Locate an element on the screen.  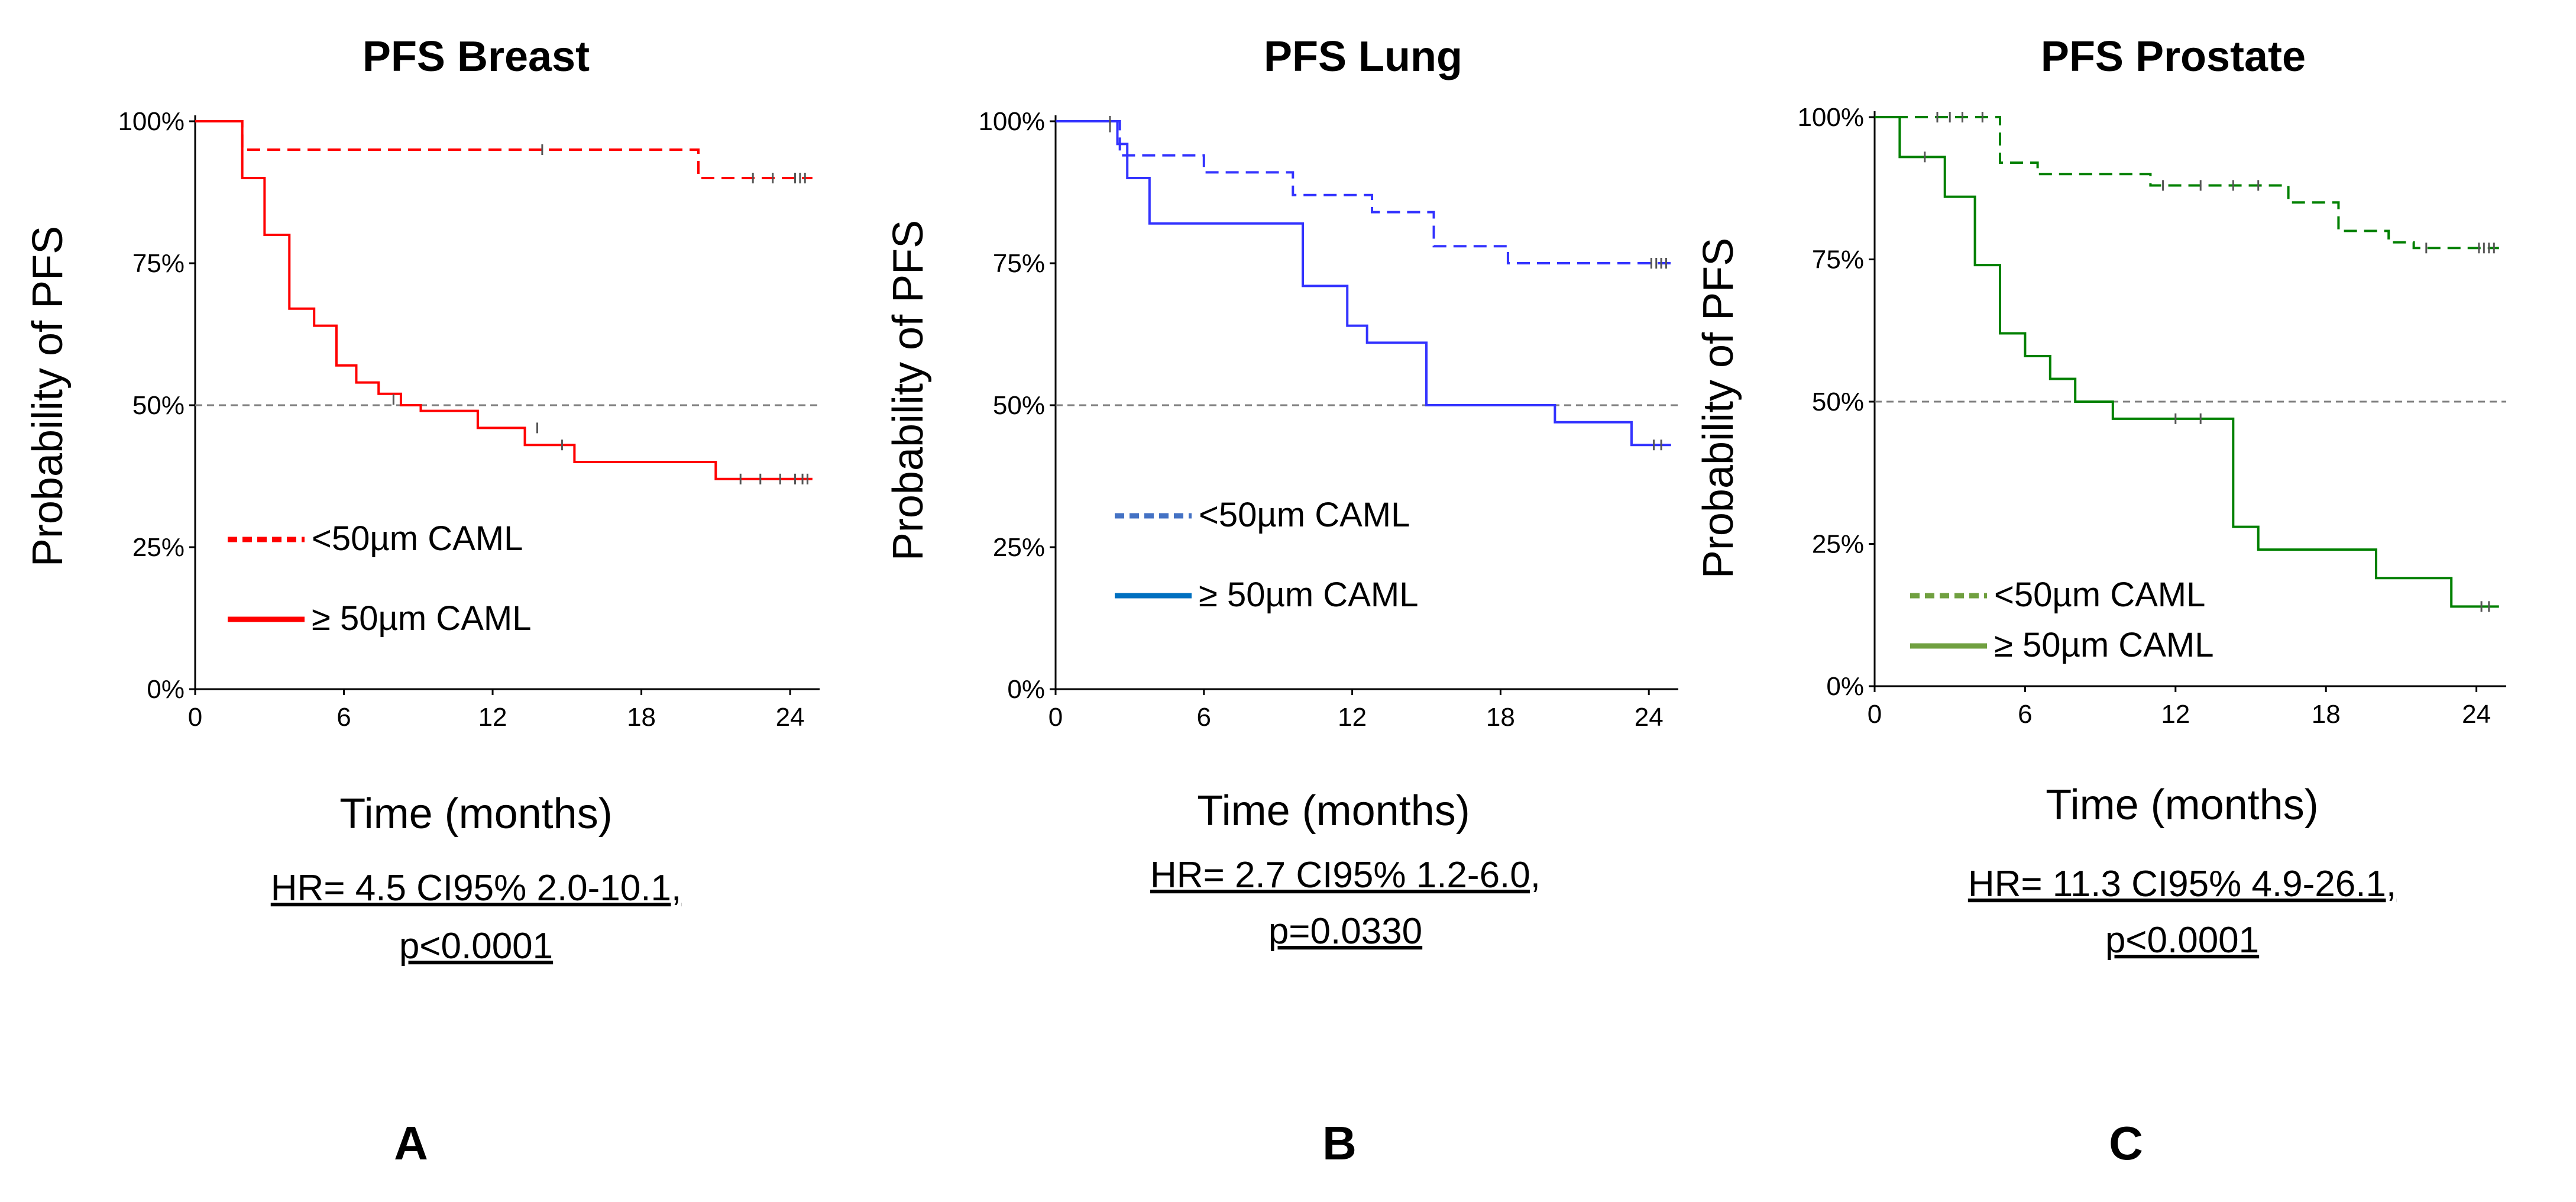
panel-letter: B is located at coordinates (1339, 1143).